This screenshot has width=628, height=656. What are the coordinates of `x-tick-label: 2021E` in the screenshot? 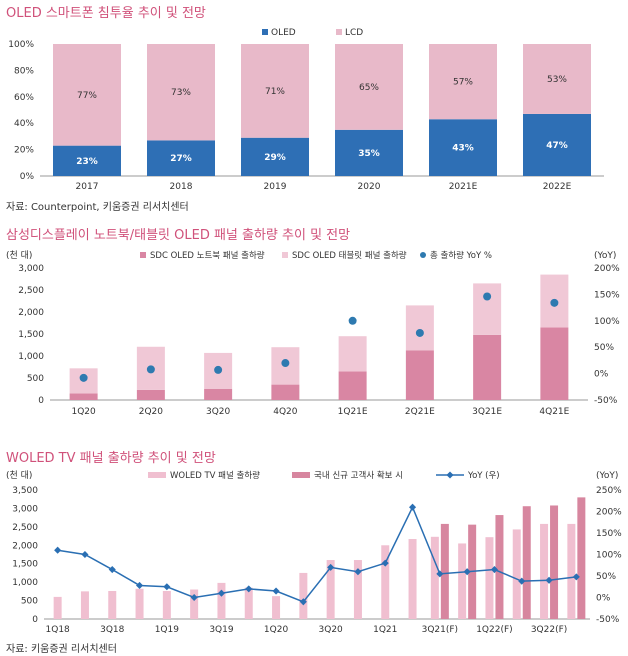 It's located at (463, 187).